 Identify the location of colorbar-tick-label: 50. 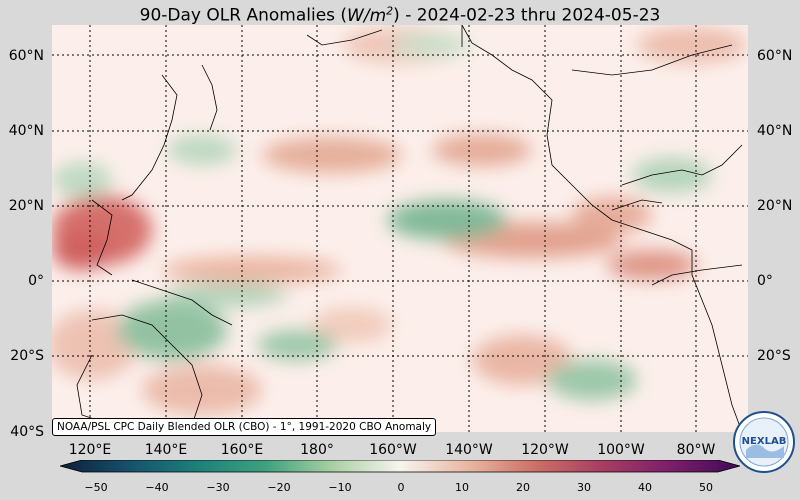
(706, 487).